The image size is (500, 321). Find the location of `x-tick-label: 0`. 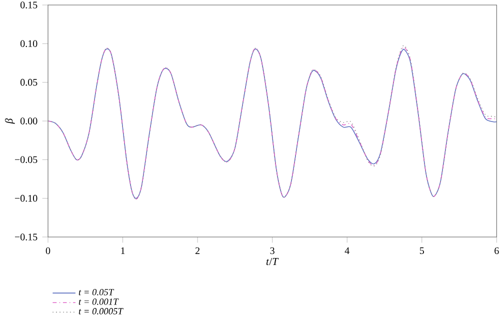

x-tick-label: 0 is located at coordinates (48, 250).